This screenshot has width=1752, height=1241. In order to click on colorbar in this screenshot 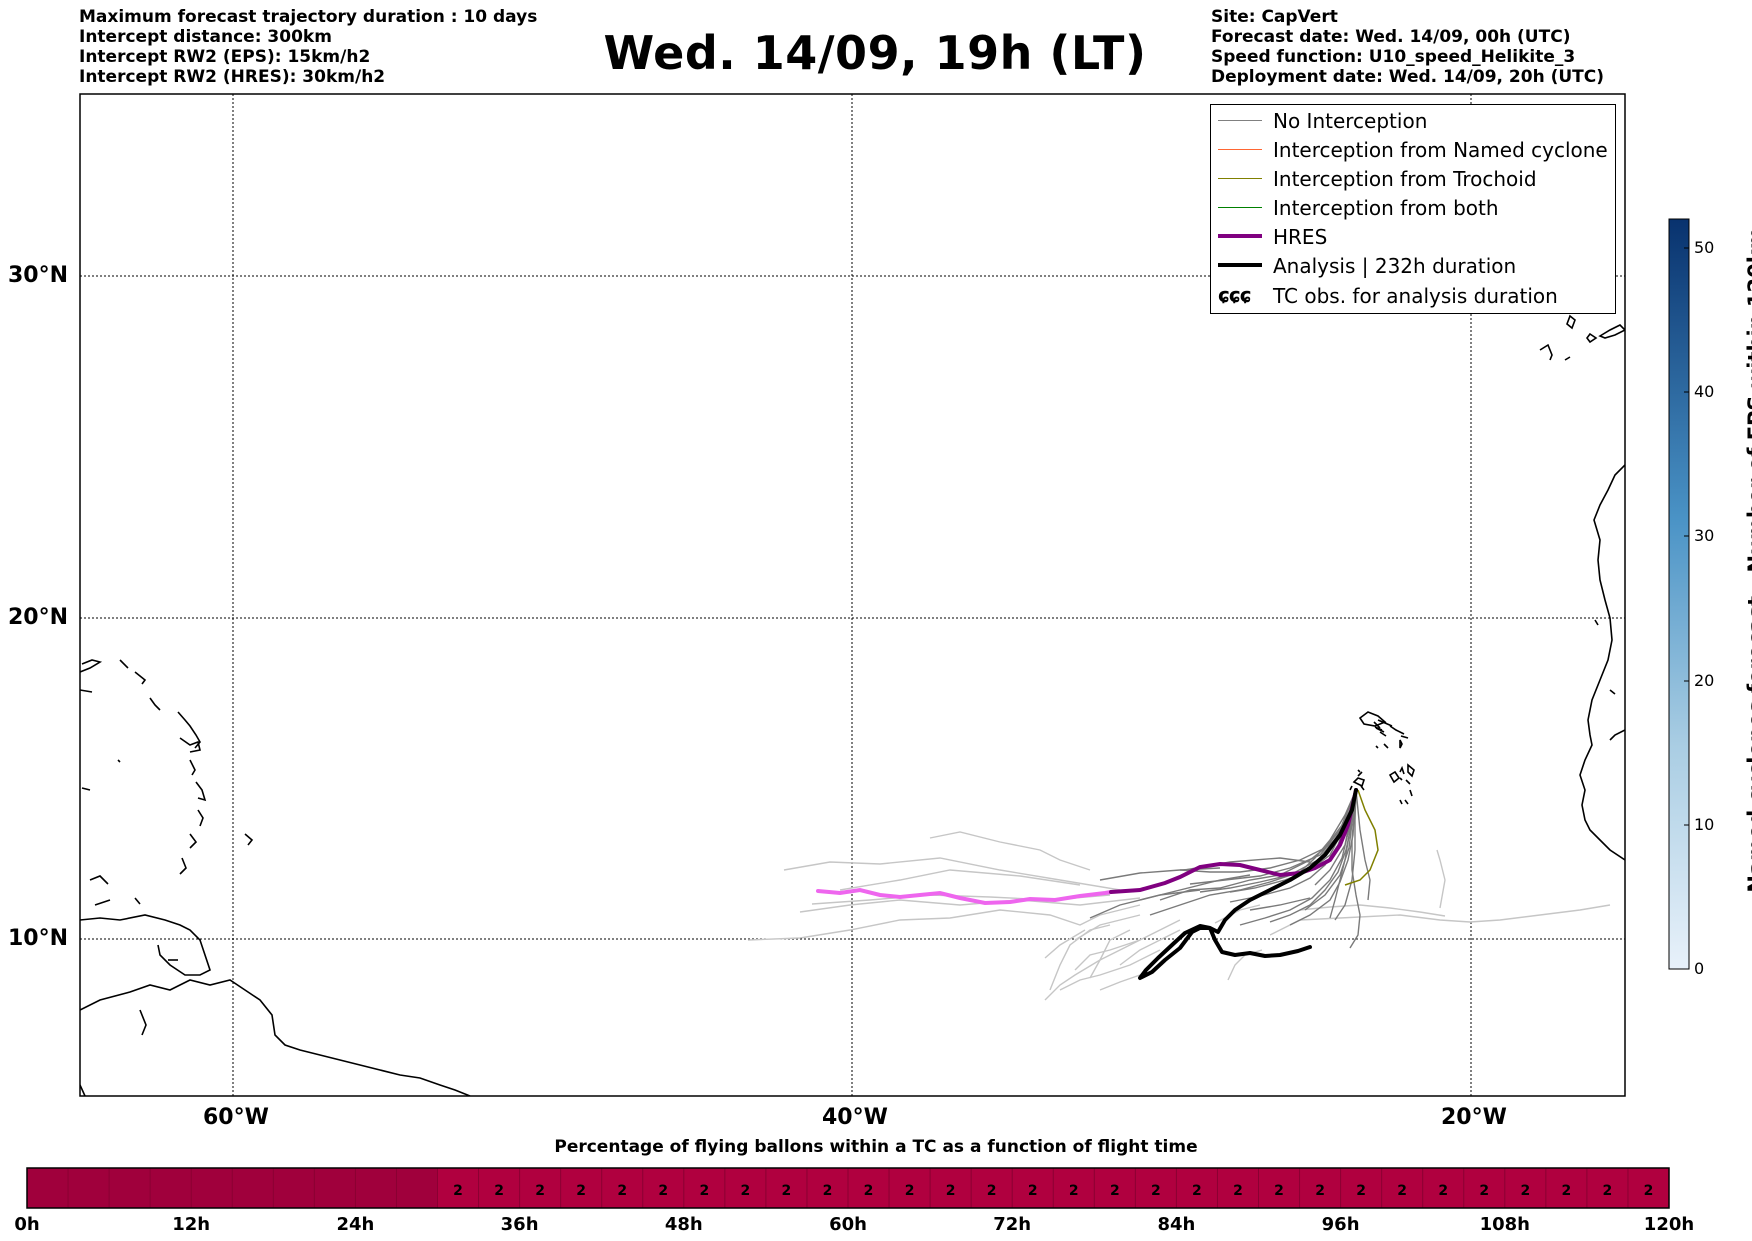, I will do `click(1679, 594)`.